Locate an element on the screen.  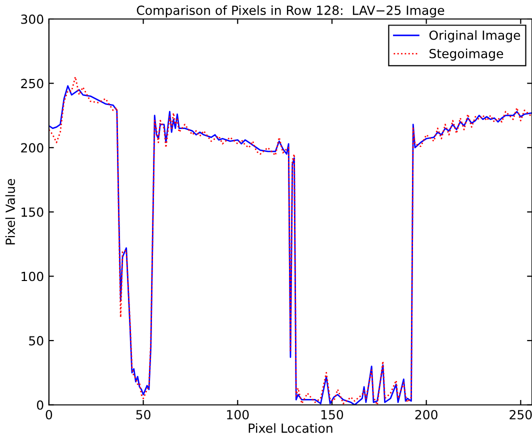
x-tick-label: 250 is located at coordinates (521, 415).